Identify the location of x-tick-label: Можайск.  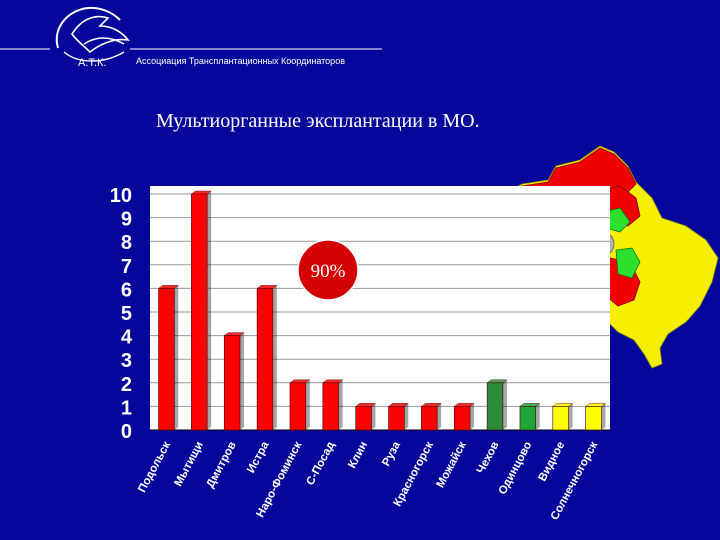
(452, 465).